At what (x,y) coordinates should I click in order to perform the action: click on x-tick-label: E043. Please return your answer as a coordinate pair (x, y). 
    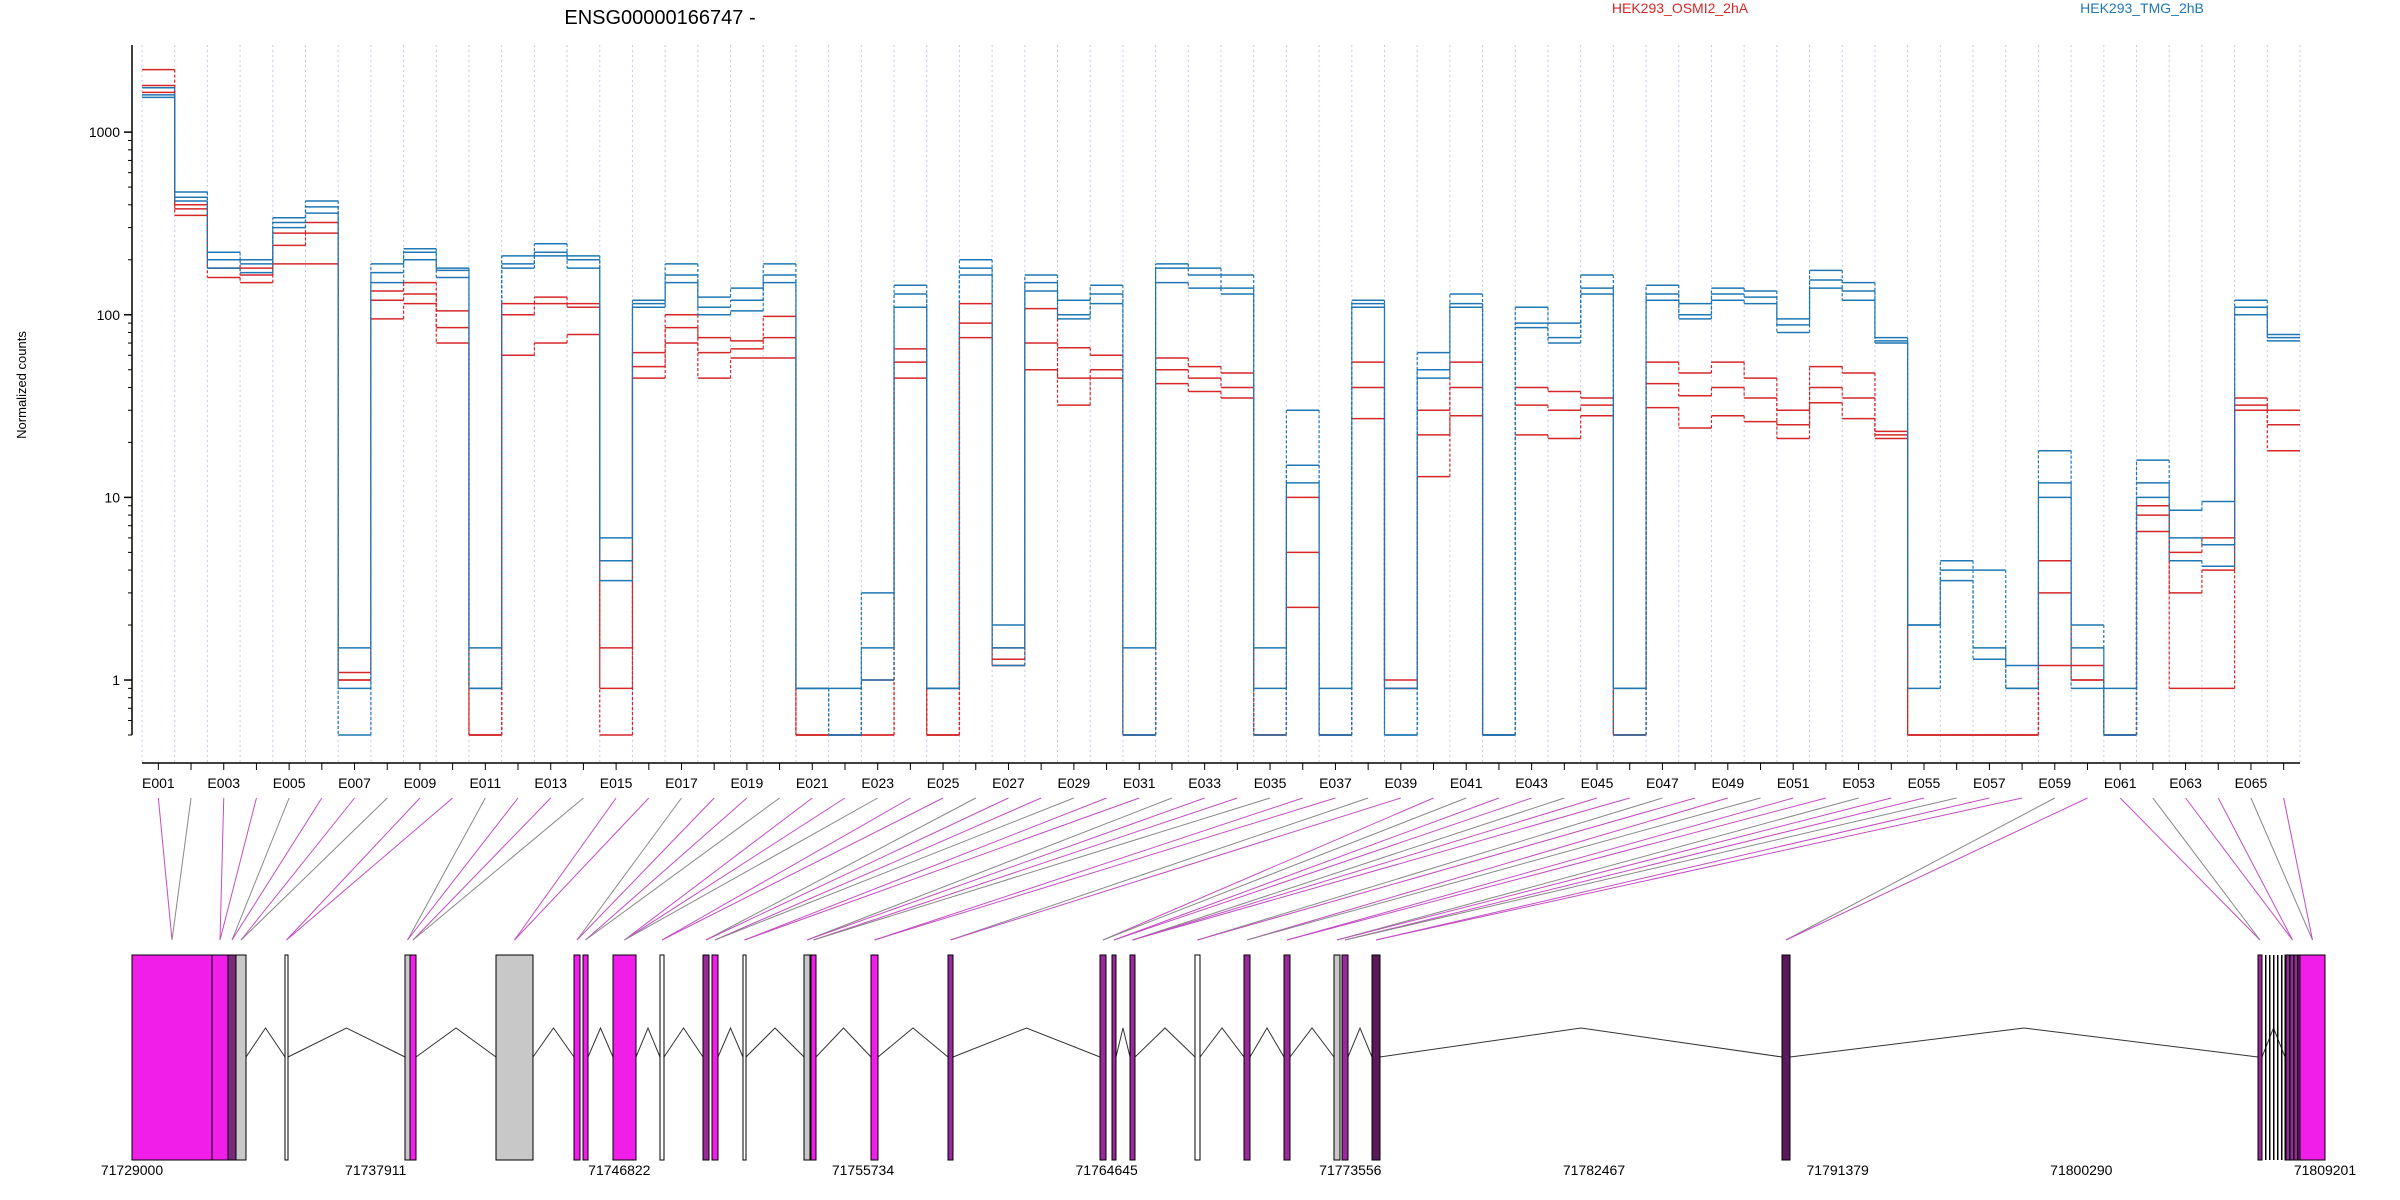
    Looking at the image, I should click on (1531, 783).